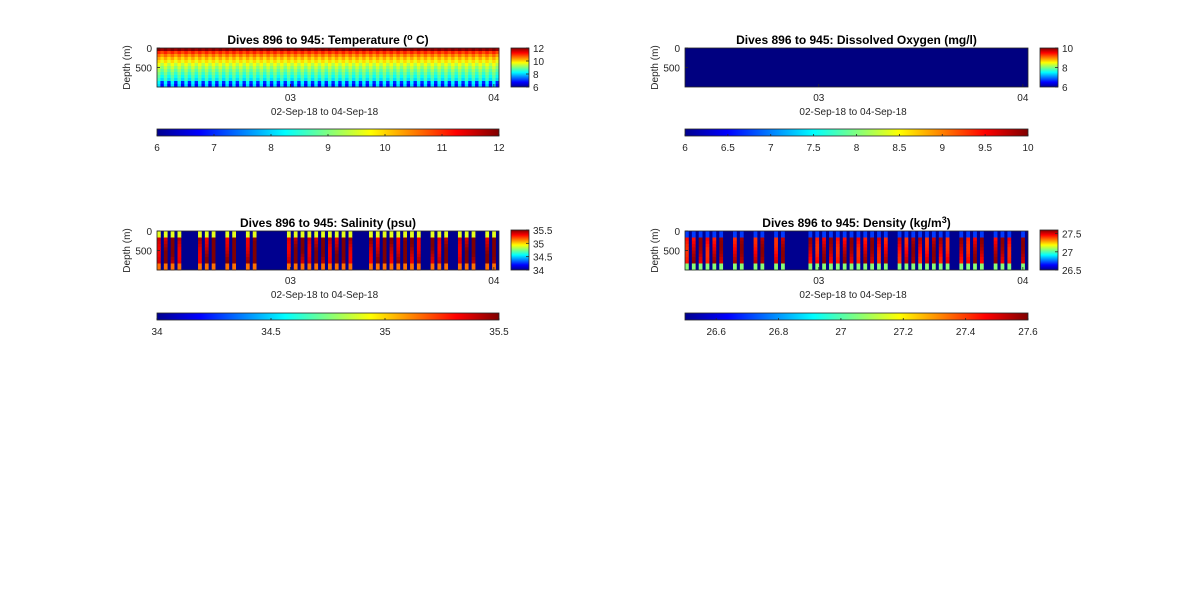 The image size is (1200, 611). What do you see at coordinates (1028, 332) in the screenshot?
I see `colorbar-bottom-label: 27.6` at bounding box center [1028, 332].